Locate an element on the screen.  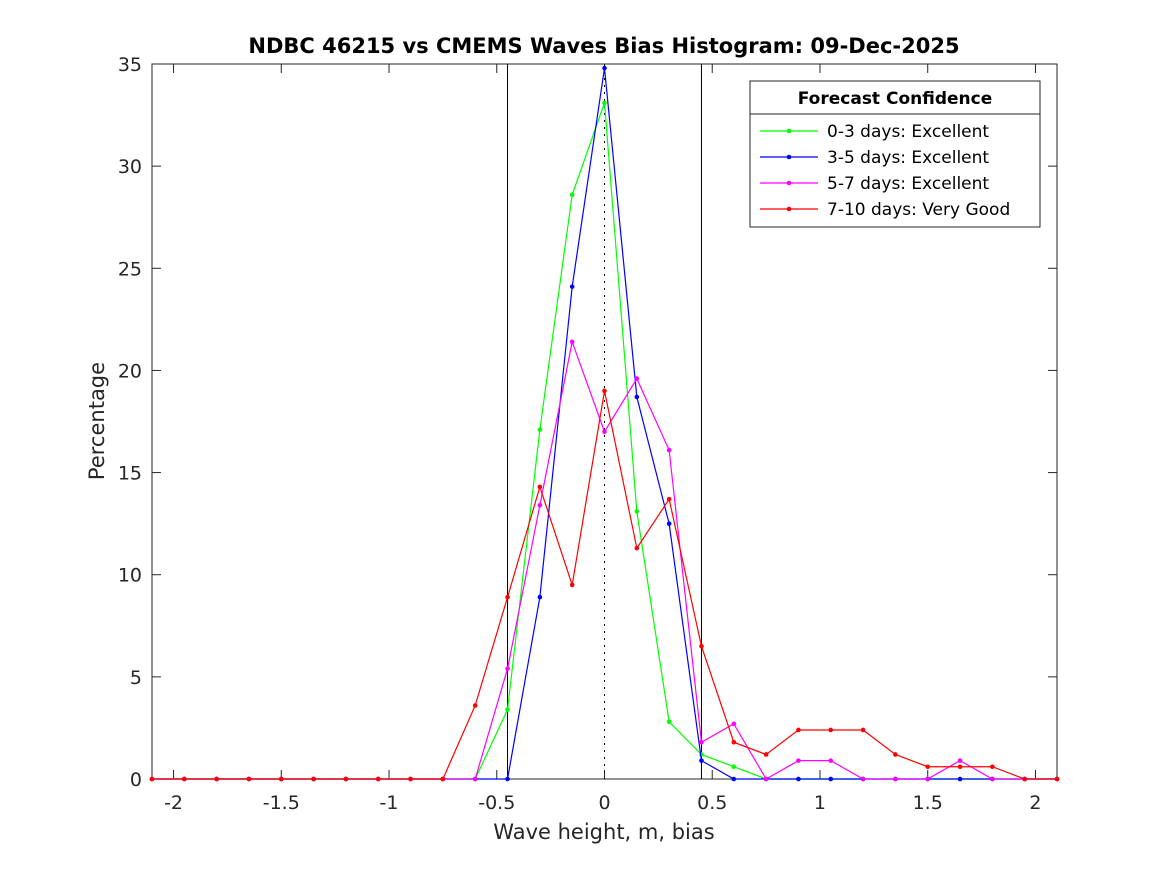
x-tick-label: 0.5 is located at coordinates (712, 803).